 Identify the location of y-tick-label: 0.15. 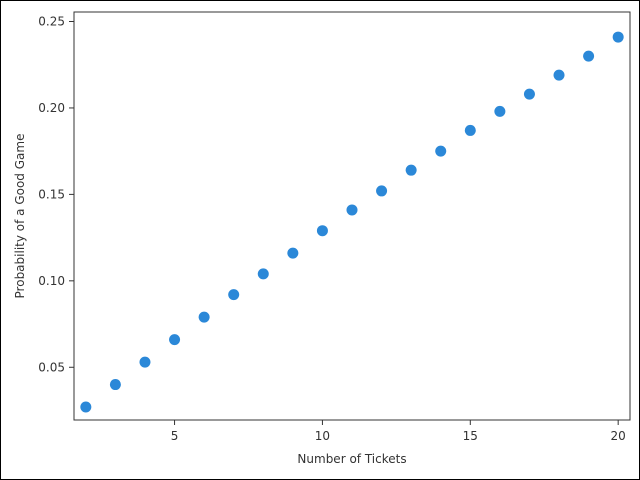
(51, 194).